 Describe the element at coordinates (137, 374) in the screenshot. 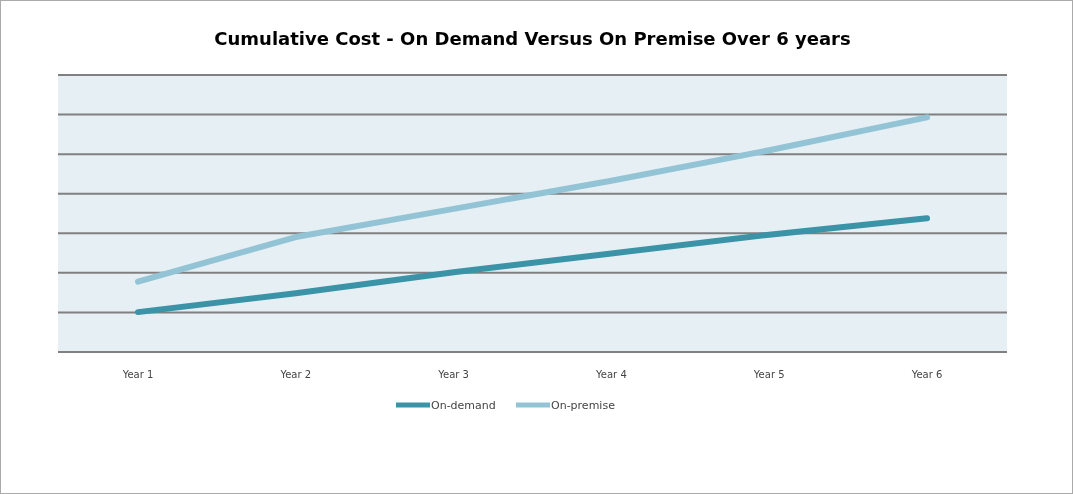

I see `x-tick-label: Year 1` at that location.